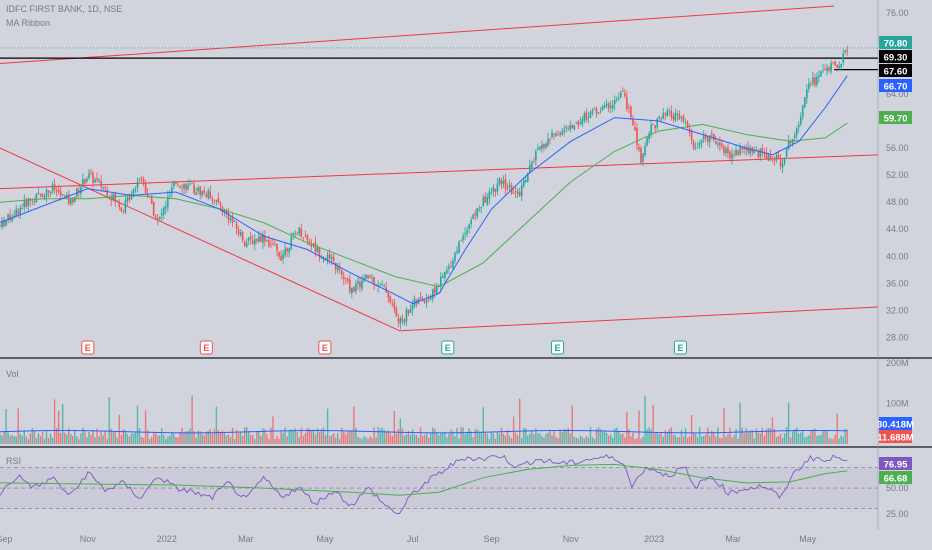 The image size is (932, 550). I want to click on symbol-title: IDFC FIRST BANK, 1D, NSE, so click(64, 9).